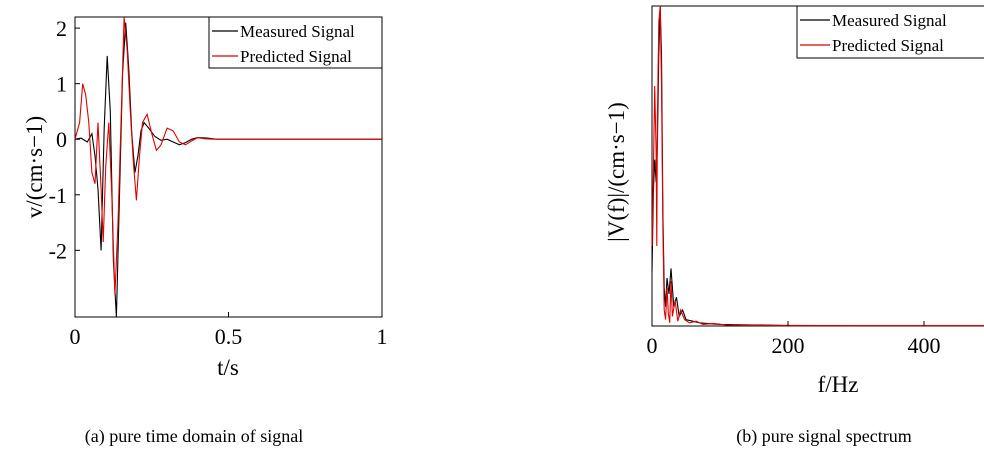 This screenshot has height=450, width=984. I want to click on legend-box-b, so click(890, 32).